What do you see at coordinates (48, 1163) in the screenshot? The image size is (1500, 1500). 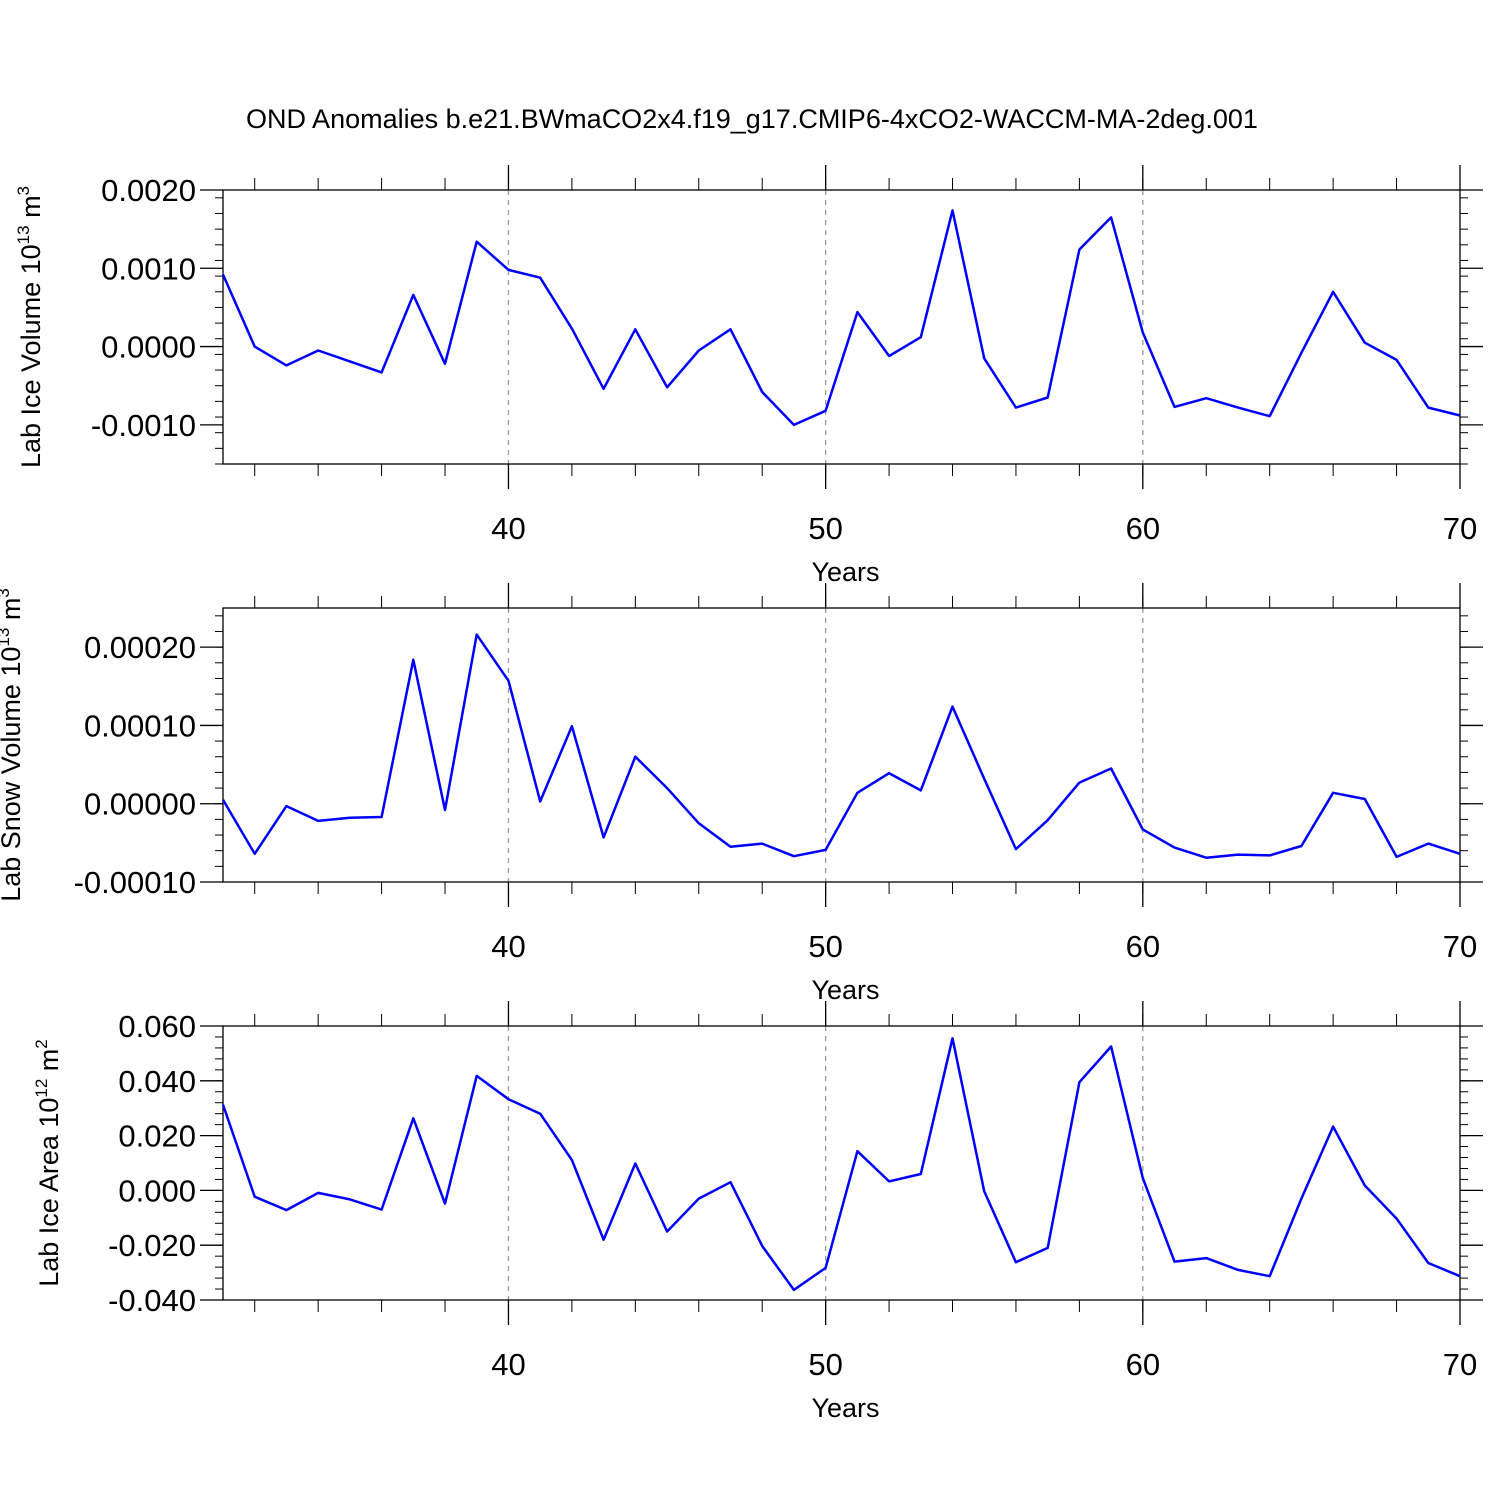 I see `y-axis-label: Lab Ice Area 1012 m2` at bounding box center [48, 1163].